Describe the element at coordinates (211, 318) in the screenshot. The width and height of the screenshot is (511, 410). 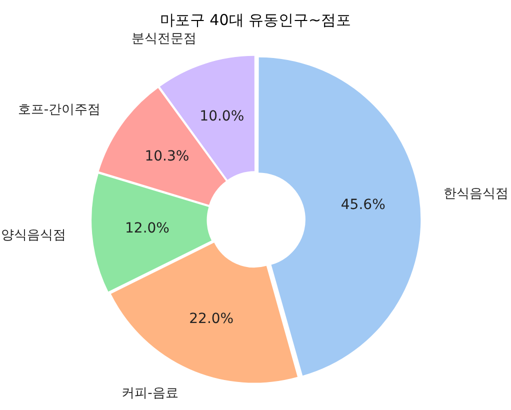
I see `data-label: 22.0%` at that location.